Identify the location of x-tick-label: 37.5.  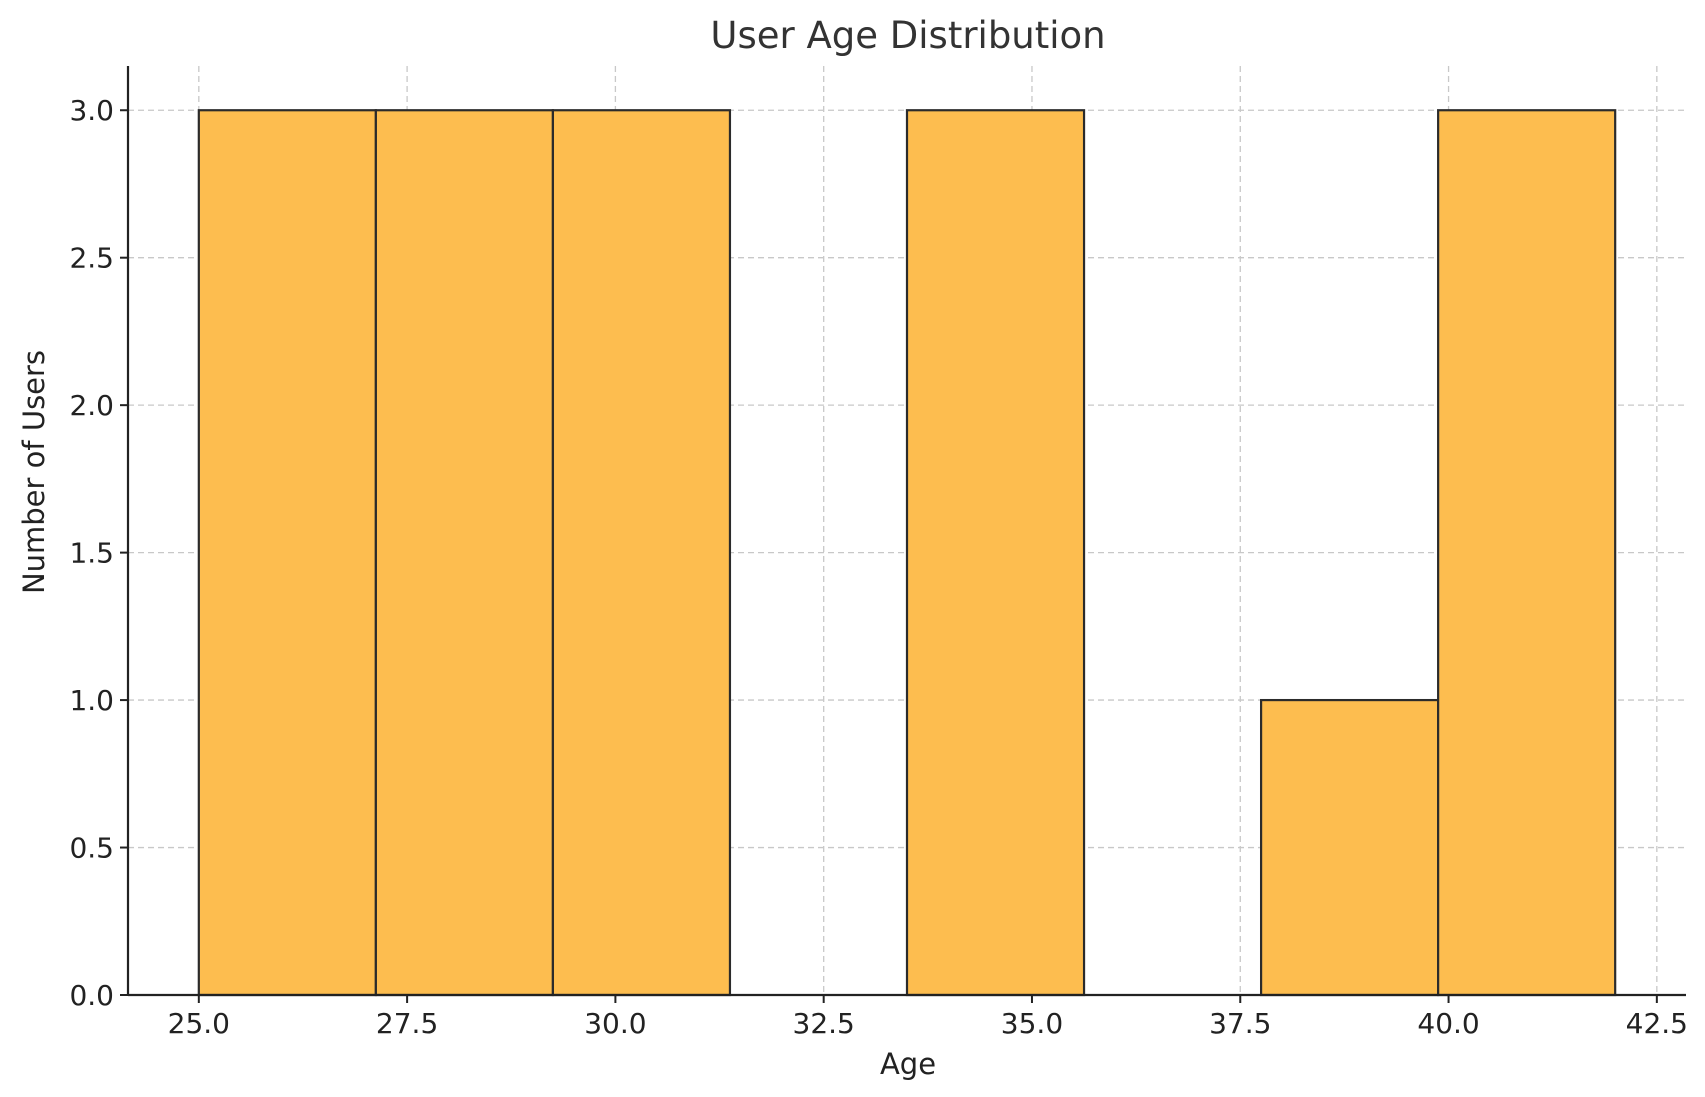
(1240, 1023).